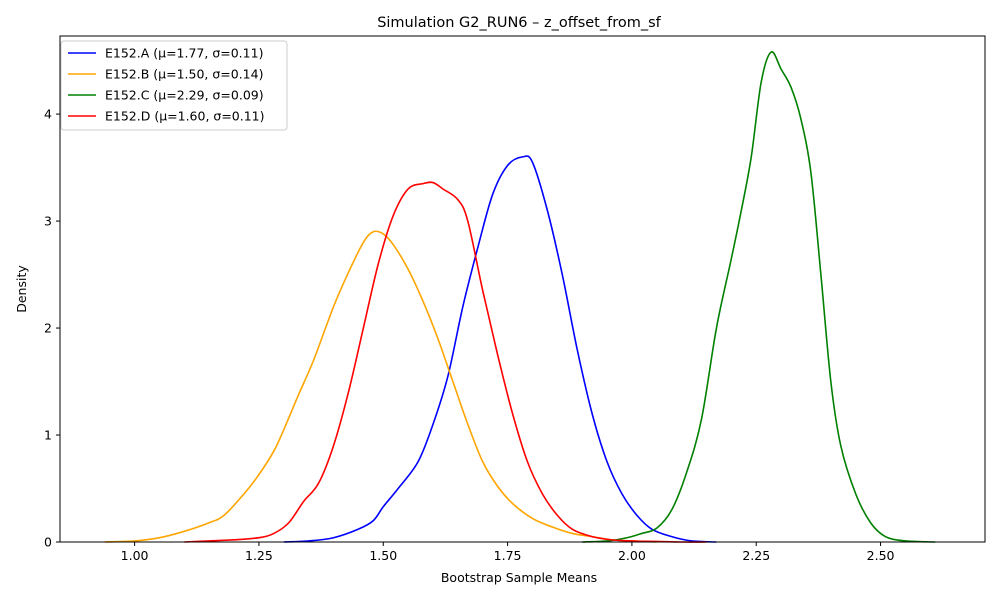  I want to click on x-axis-label: Bootstrap Sample Means, so click(519, 577).